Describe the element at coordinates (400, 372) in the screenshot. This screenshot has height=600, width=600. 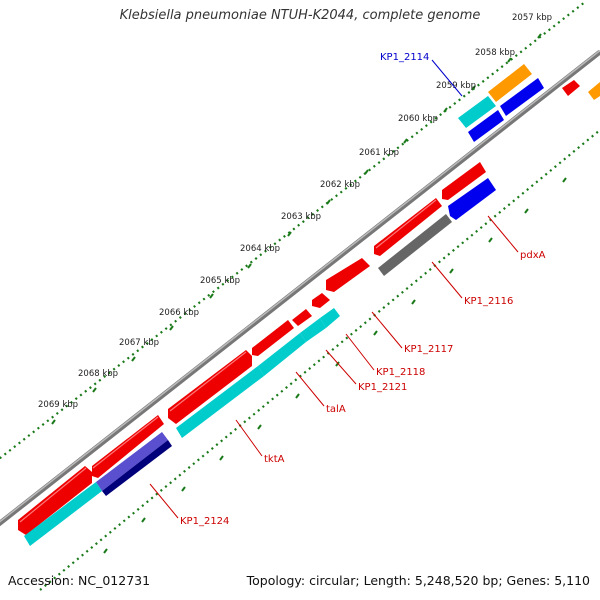
I see `gene-label-KP1_2118: KP1_2118` at that location.